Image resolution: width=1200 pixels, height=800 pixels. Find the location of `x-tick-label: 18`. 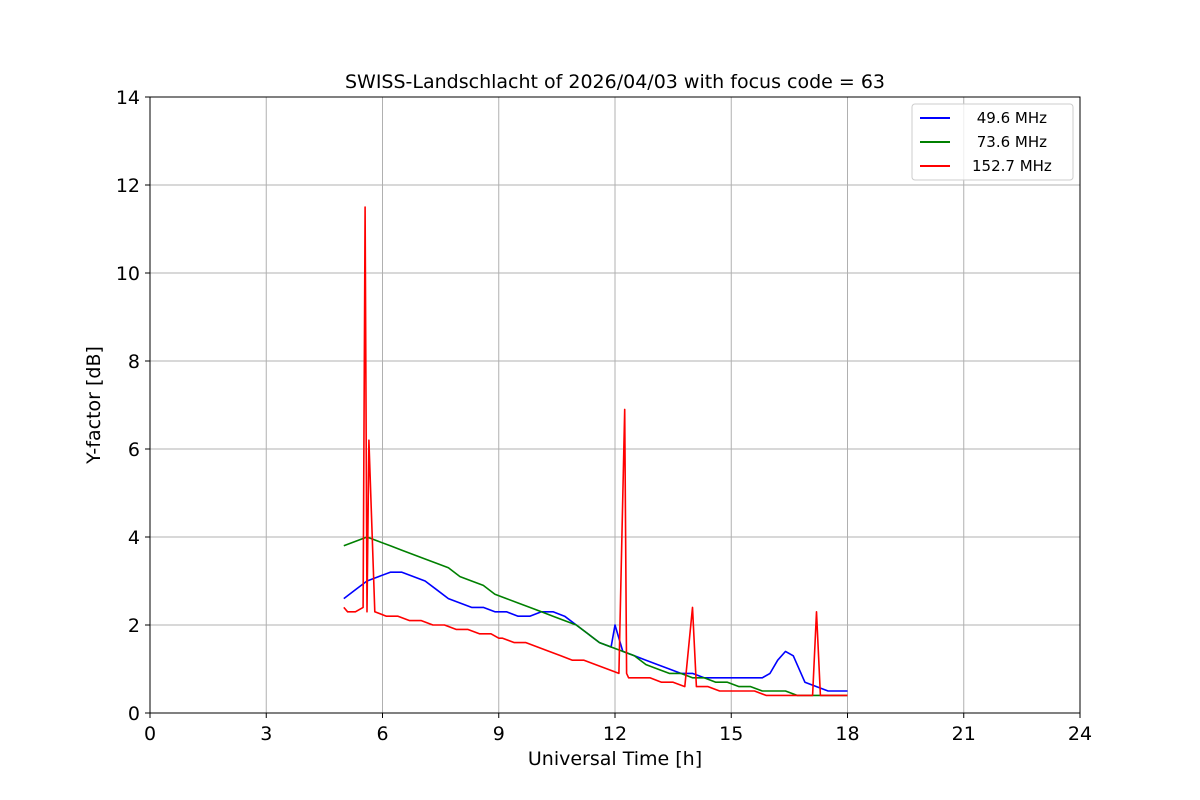

x-tick-label: 18 is located at coordinates (847, 734).